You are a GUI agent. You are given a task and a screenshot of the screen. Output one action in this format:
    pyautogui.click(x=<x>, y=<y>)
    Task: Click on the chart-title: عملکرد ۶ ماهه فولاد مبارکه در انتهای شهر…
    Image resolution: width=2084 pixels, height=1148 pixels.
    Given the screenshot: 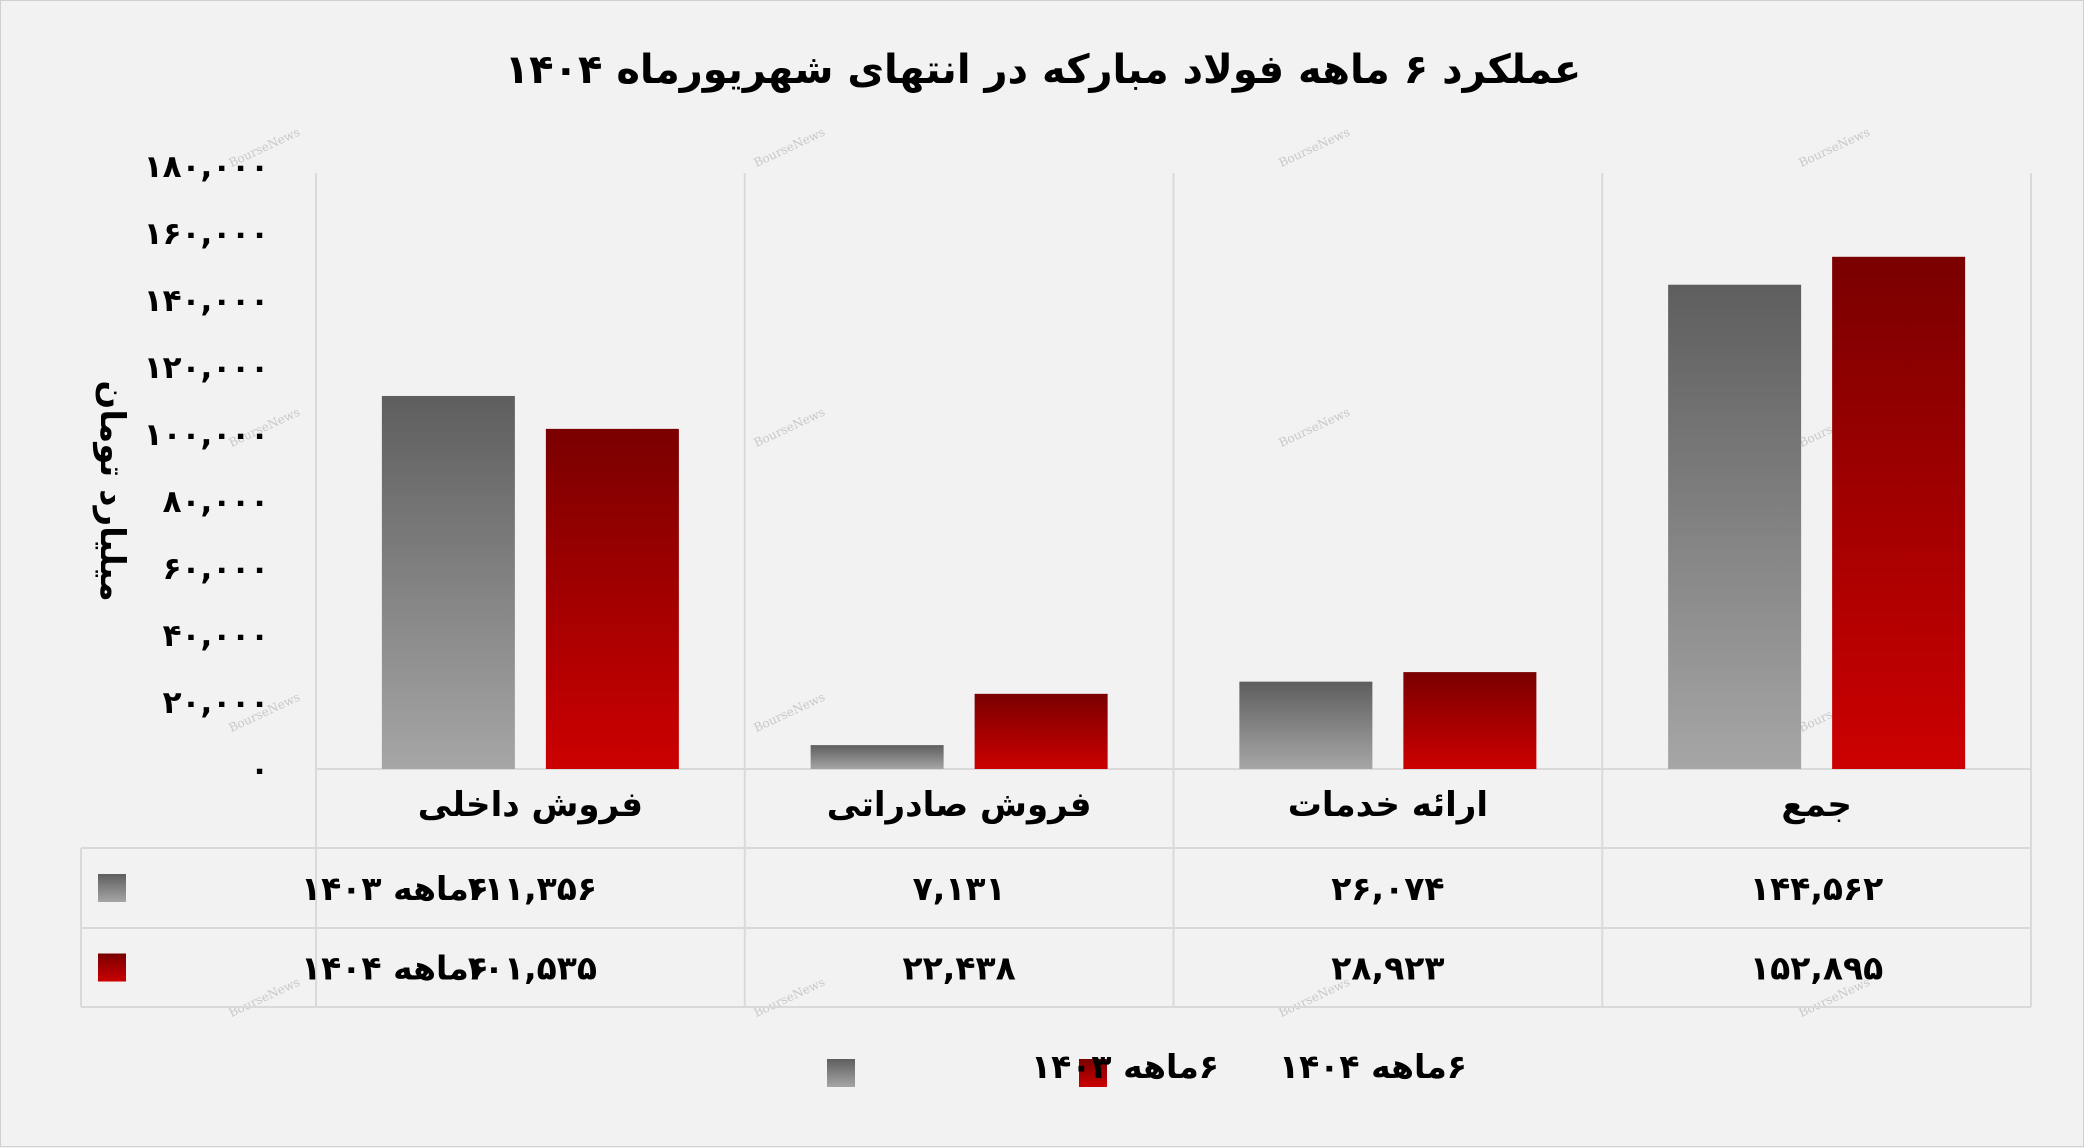 What is the action you would take?
    pyautogui.click(x=1043, y=70)
    